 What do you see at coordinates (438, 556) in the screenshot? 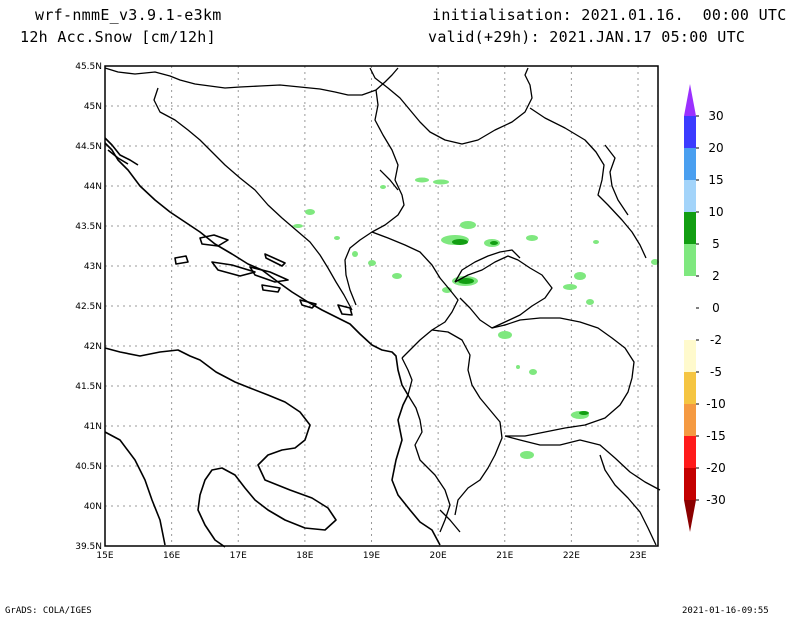
I see `lon-tick-label: 20E` at bounding box center [438, 556].